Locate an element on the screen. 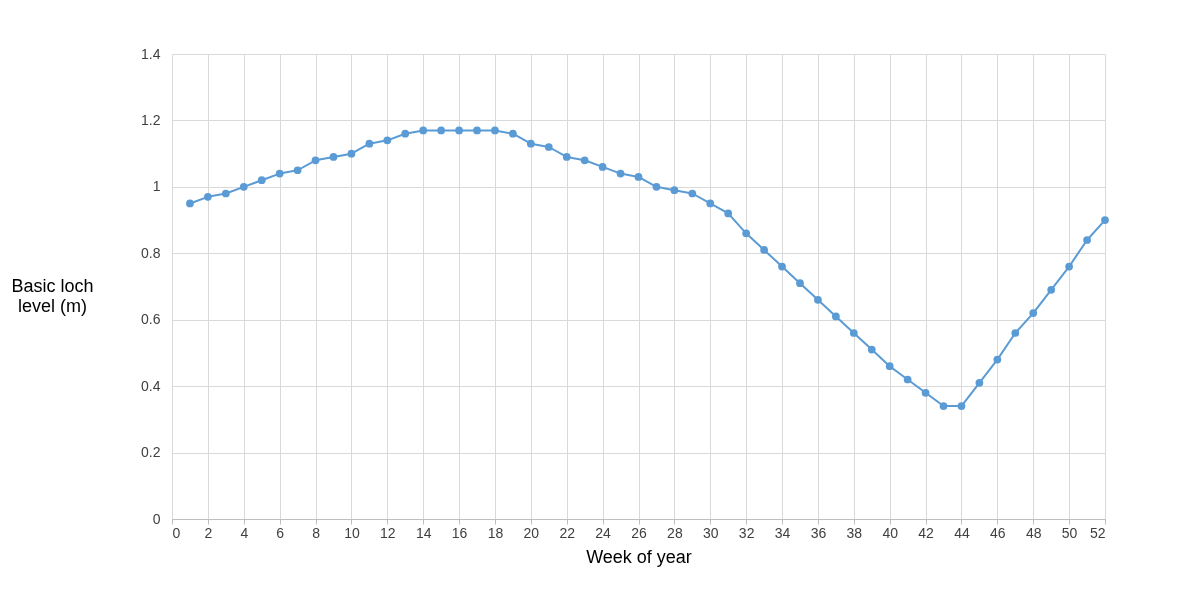 This screenshot has width=1182, height=602. y-tick-label: 0.8 is located at coordinates (151, 252).